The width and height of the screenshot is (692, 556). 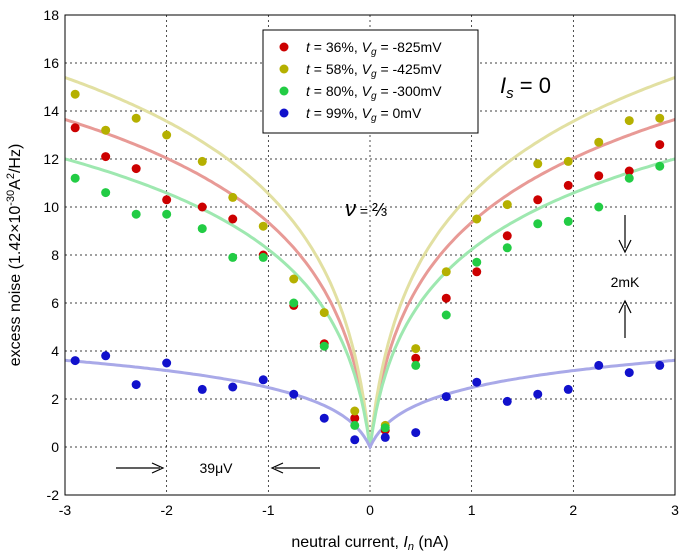 What do you see at coordinates (374, 92) in the screenshot?
I see `legend-entry: t = 80%, Vg = -300mV` at bounding box center [374, 92].